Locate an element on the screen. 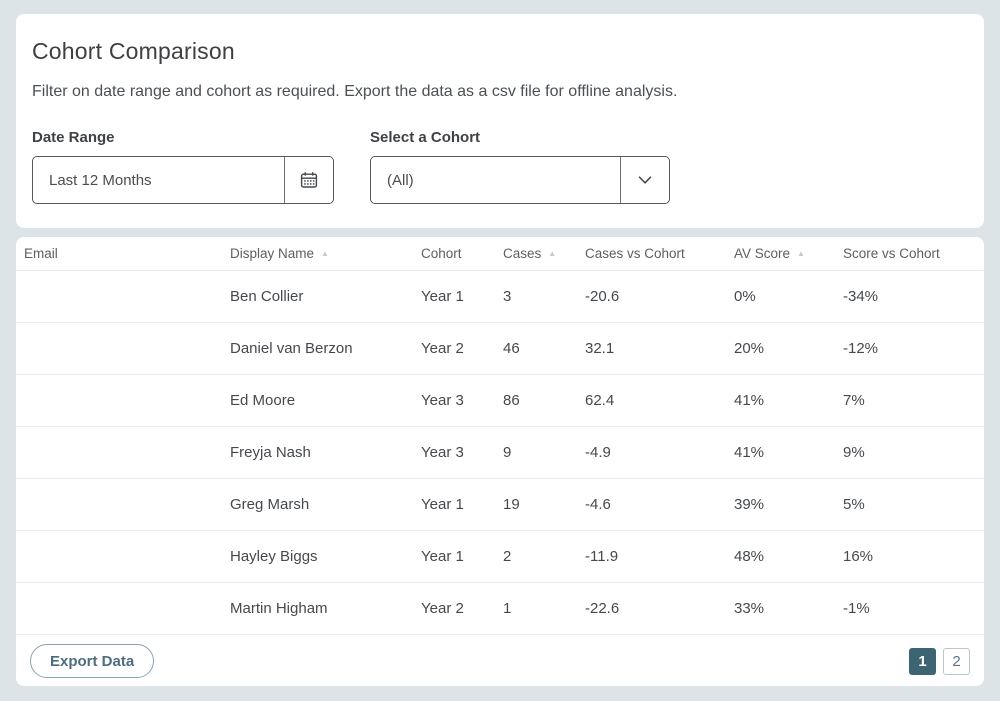  column-header-score-vs-cohort: Score vs Cohort is located at coordinates (909, 253).